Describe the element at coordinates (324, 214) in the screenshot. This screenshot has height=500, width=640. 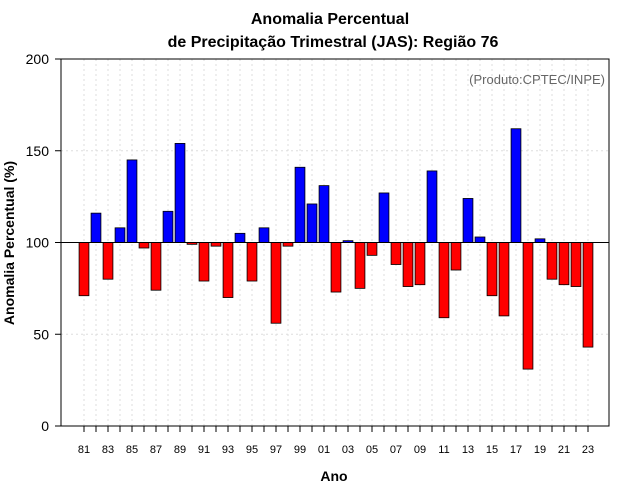
I see `bar-2001` at that location.